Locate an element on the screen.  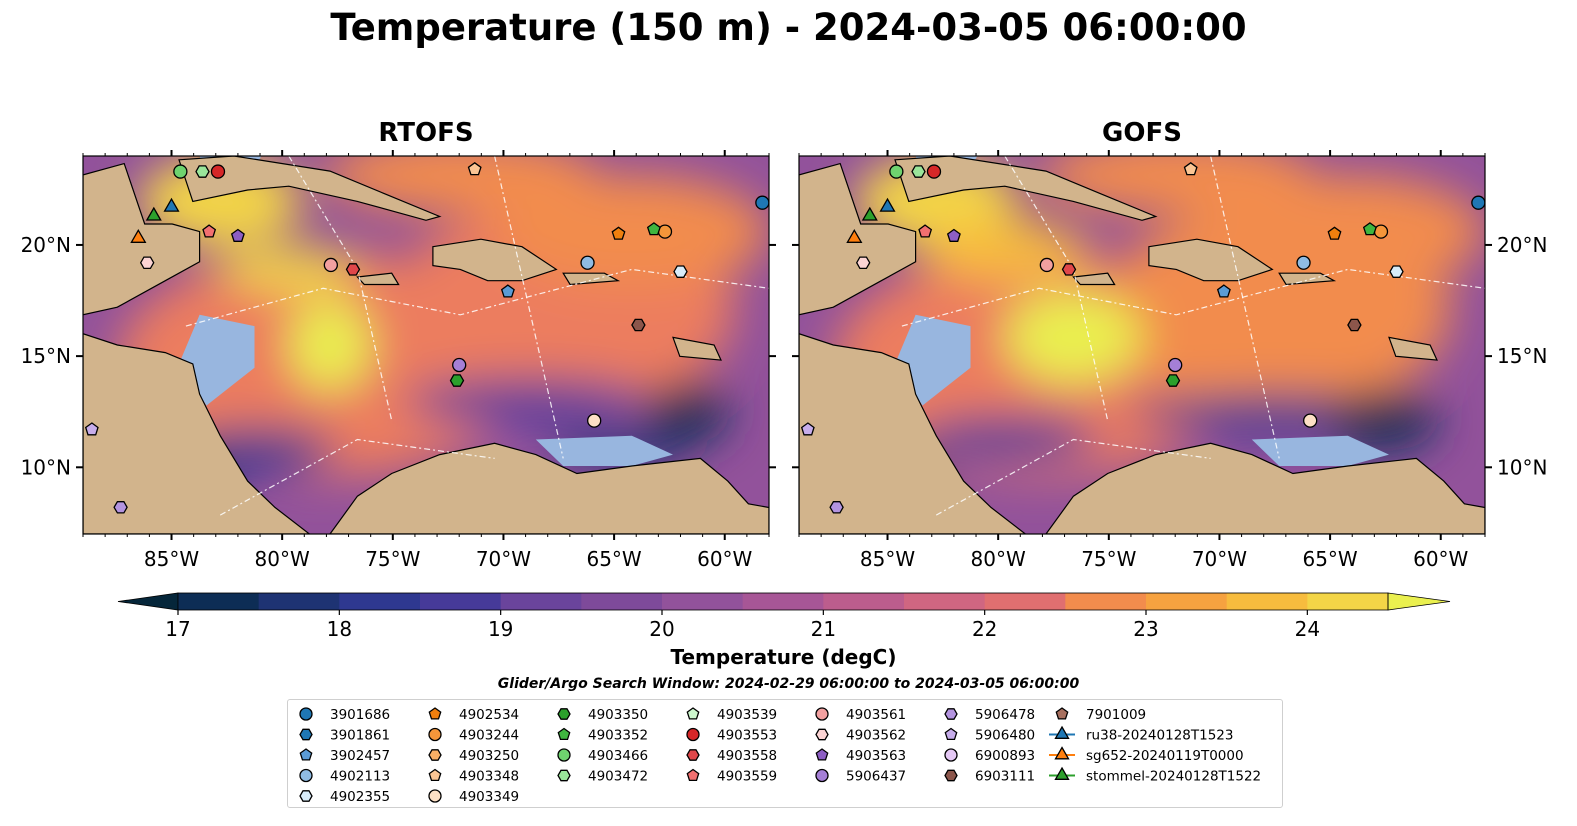
legend-label: 4903563 is located at coordinates (876, 756).